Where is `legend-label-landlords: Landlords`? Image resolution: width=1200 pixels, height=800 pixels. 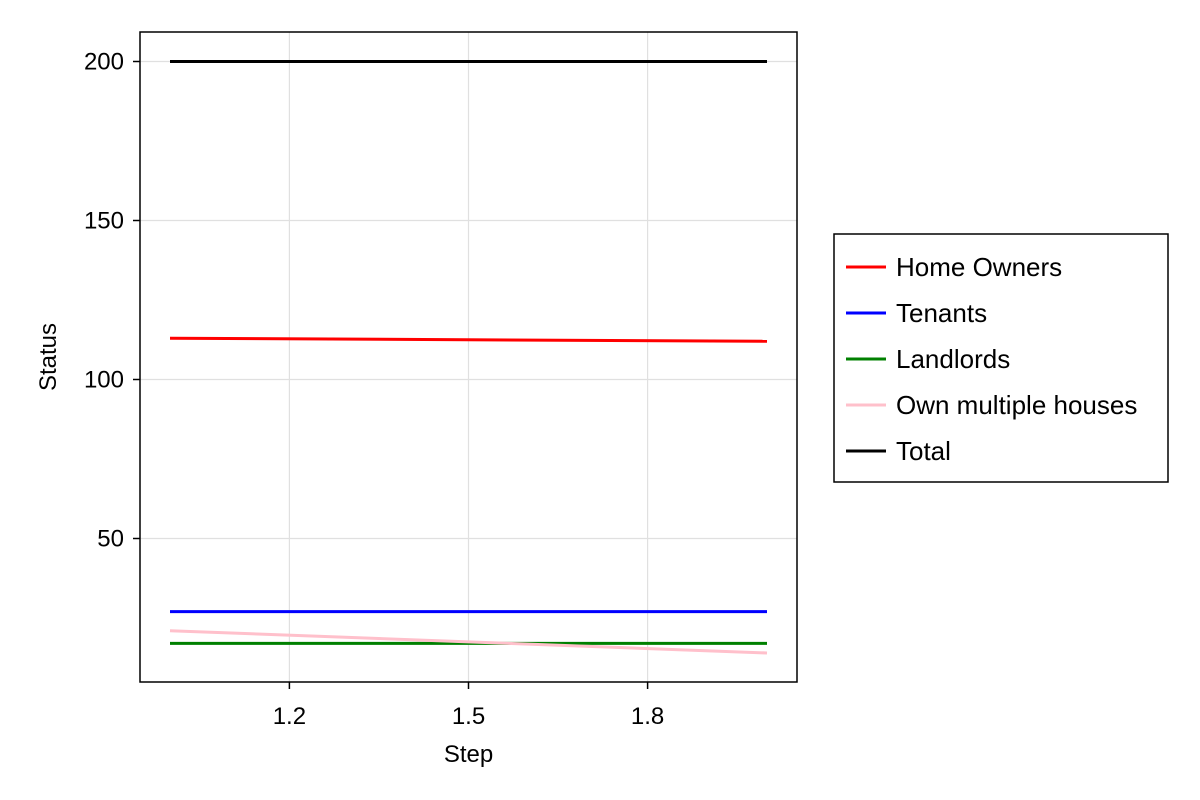
legend-label-landlords: Landlords is located at coordinates (953, 359).